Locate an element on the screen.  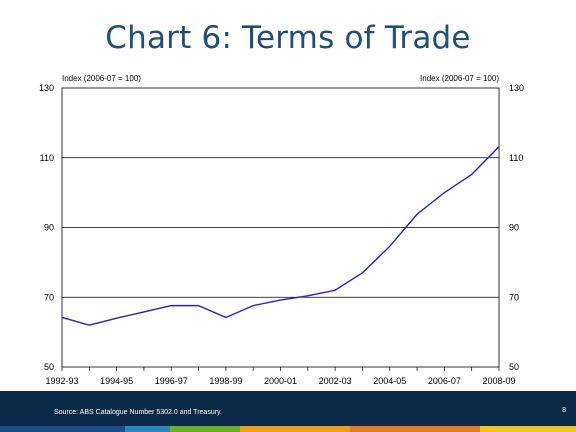
y-tick-label-left: 90 is located at coordinates (49, 228).